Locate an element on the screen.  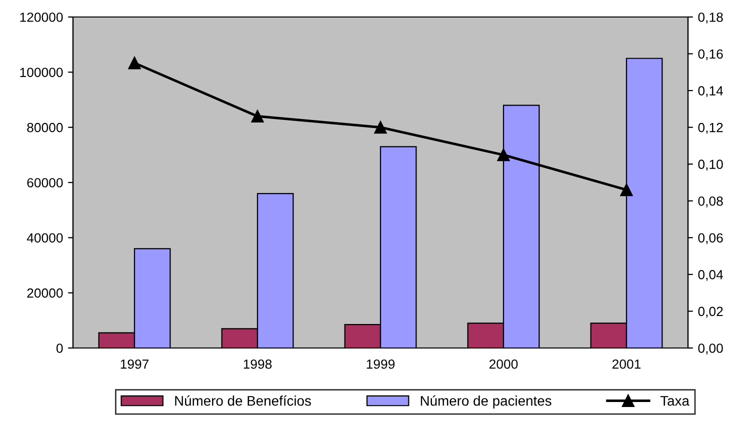
y2-tick-label: 0,02 is located at coordinates (710, 312).